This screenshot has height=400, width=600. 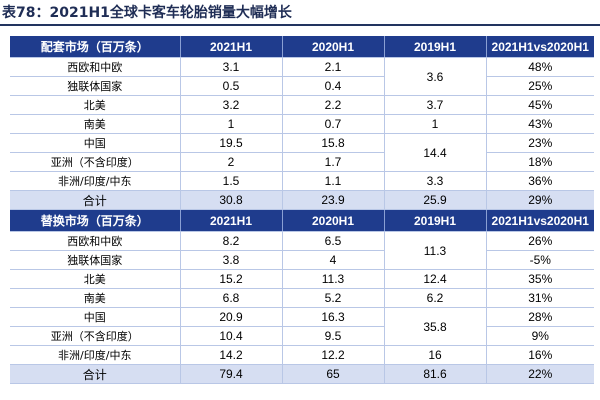 I want to click on table-row: 独联体国家 3.8 4 -5%, so click(x=302, y=260).